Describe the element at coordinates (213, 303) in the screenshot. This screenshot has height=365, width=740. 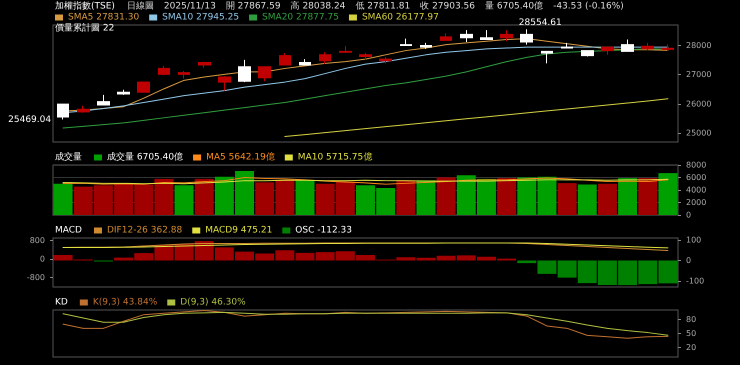
I see `legend-label: D(9,3) 46.30%` at that location.